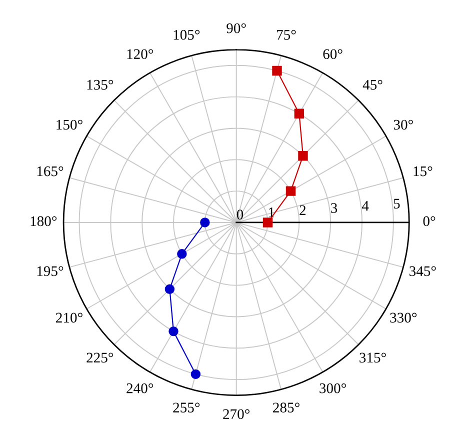 The height and width of the screenshot is (432, 468). Describe the element at coordinates (140, 54) in the screenshot. I see `spoke-label: 120°` at that location.